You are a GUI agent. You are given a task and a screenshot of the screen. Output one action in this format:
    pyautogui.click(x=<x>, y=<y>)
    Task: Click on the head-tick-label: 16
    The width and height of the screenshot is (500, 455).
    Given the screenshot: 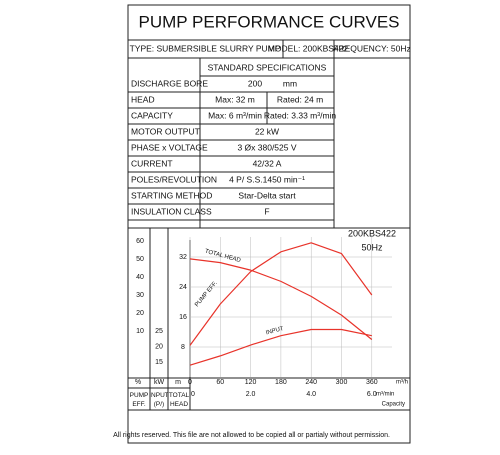 What is the action you would take?
    pyautogui.click(x=183, y=317)
    